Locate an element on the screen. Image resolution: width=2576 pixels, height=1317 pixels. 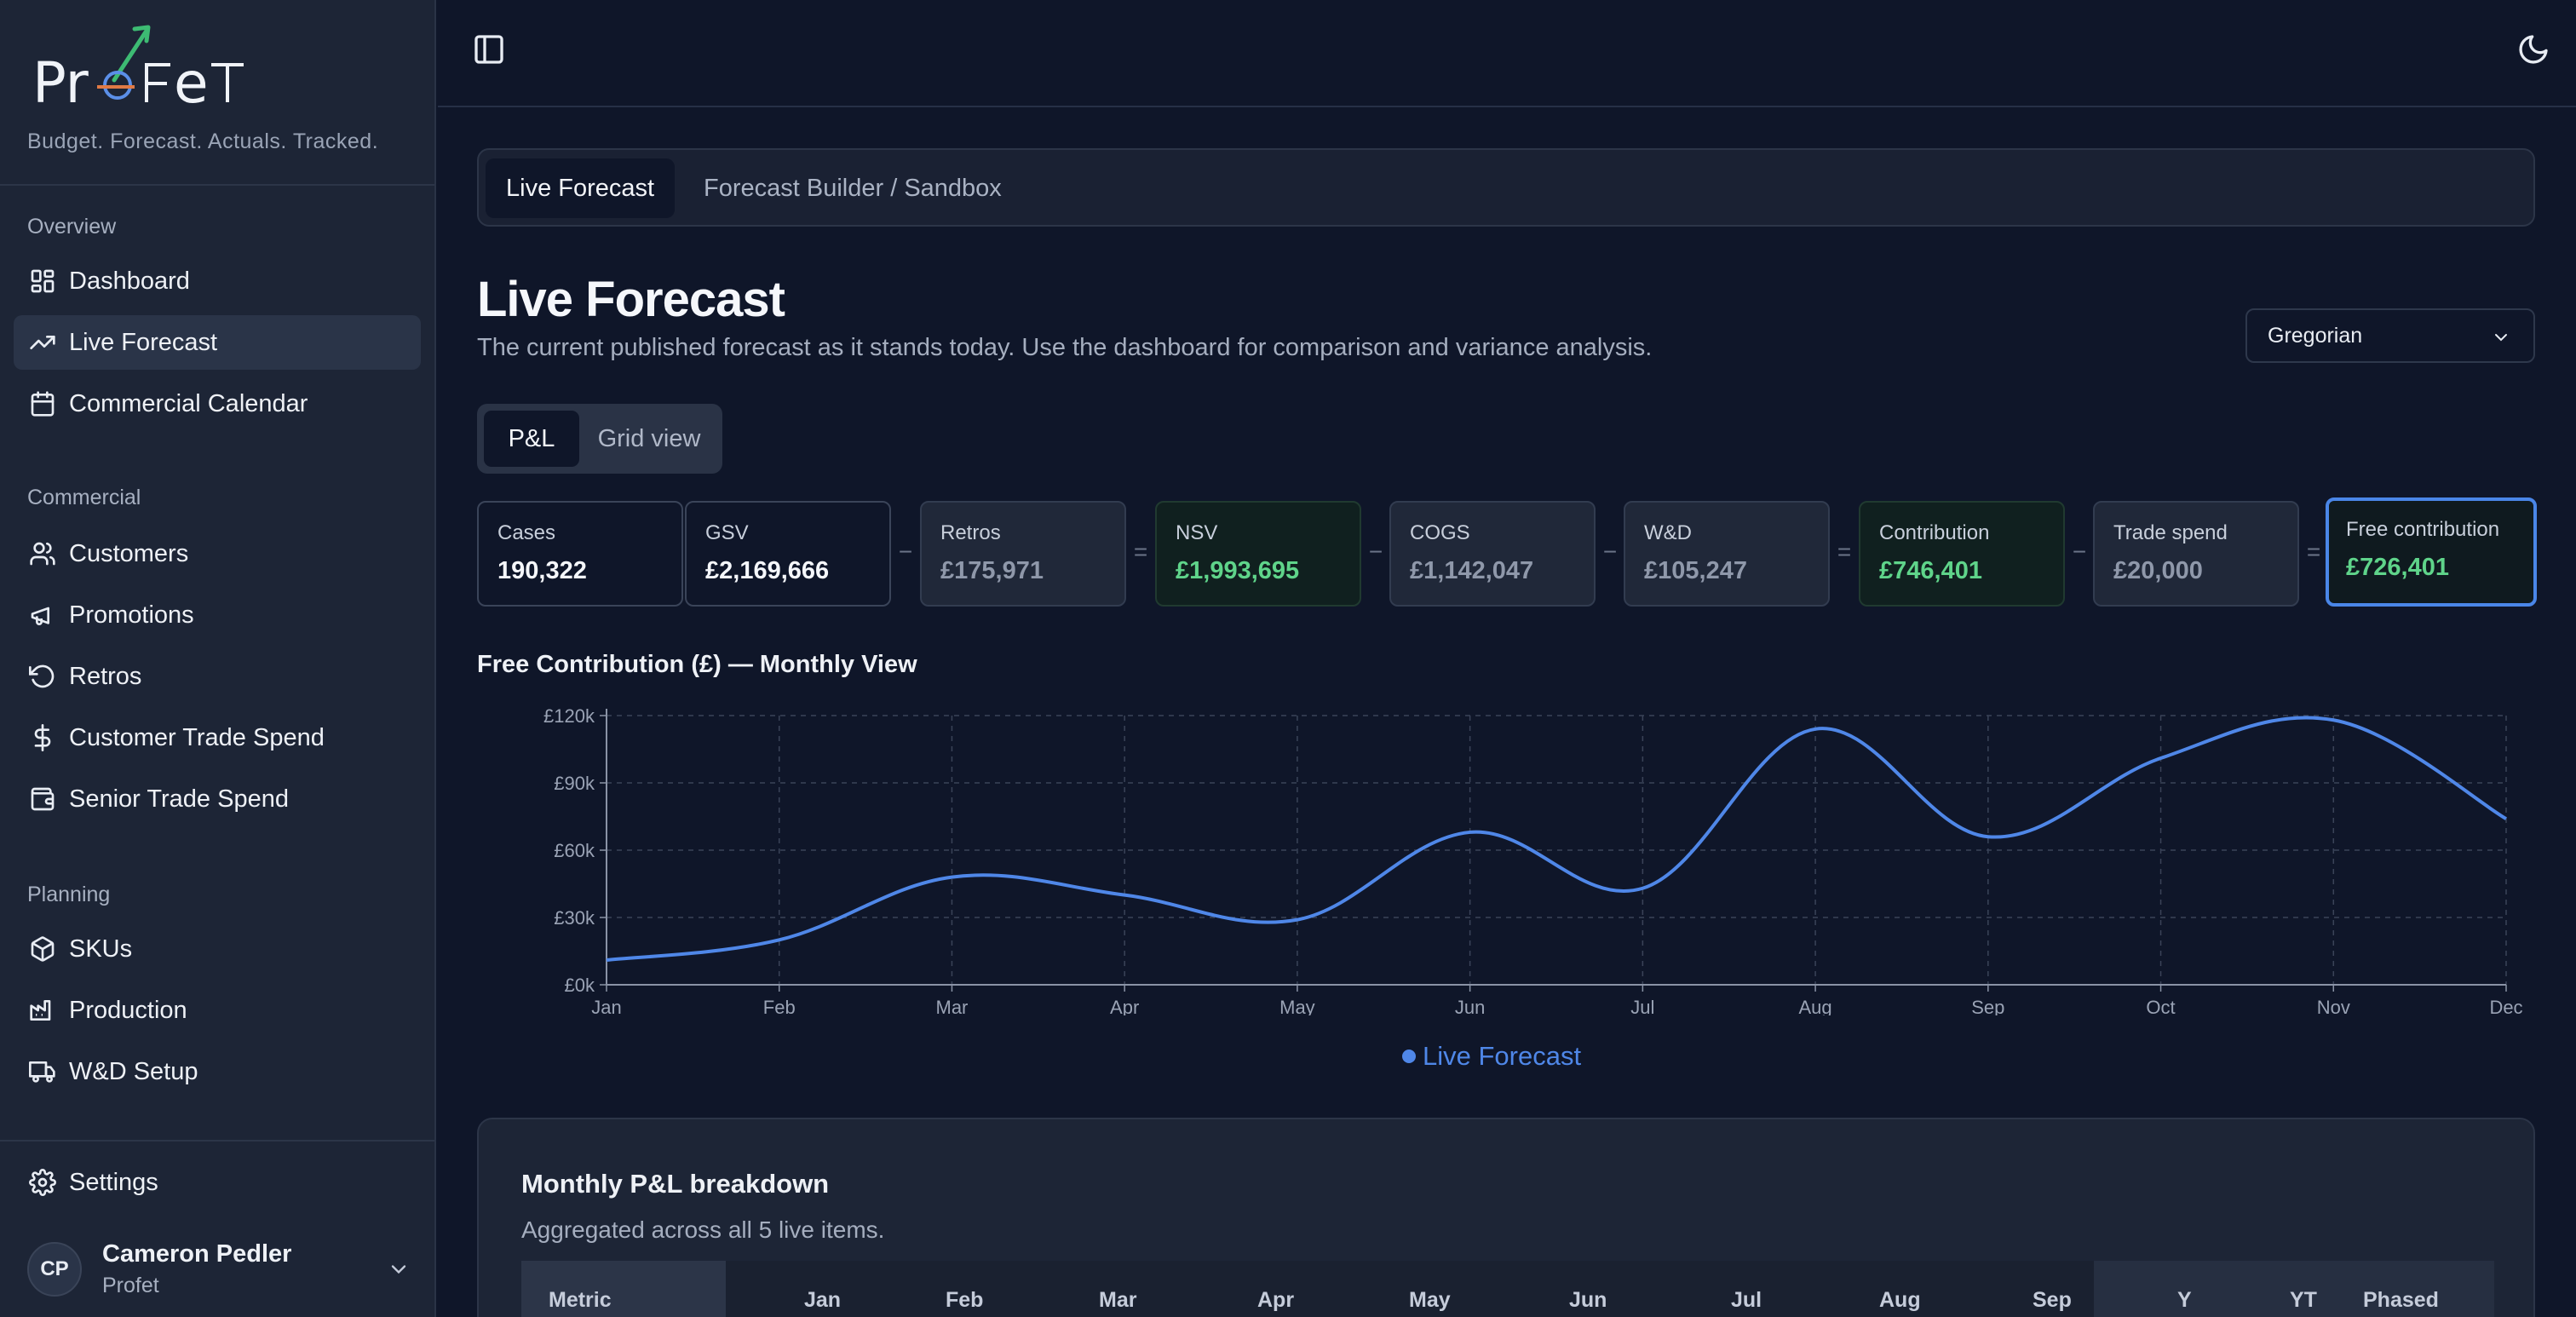
x-tick-label: Oct is located at coordinates (2161, 1006).